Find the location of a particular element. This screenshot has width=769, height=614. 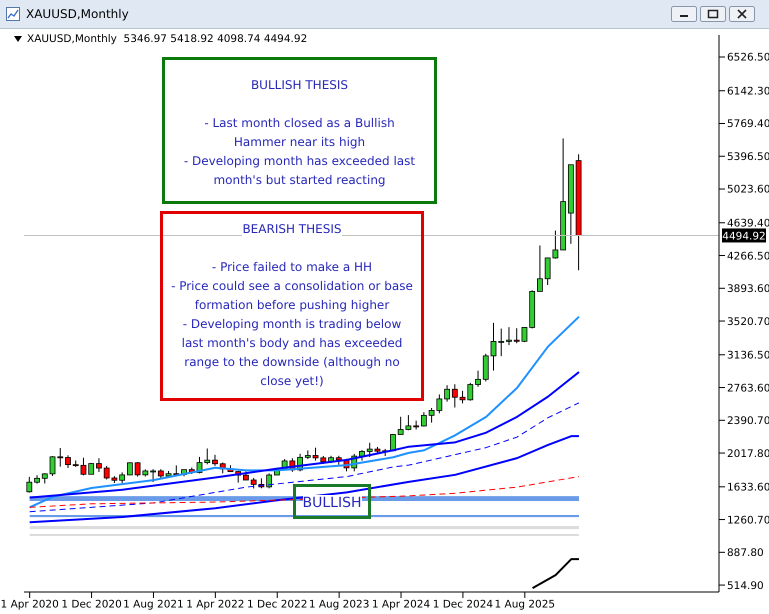

x-tick-label: 1 Apr 2020 is located at coordinates (29, 604).